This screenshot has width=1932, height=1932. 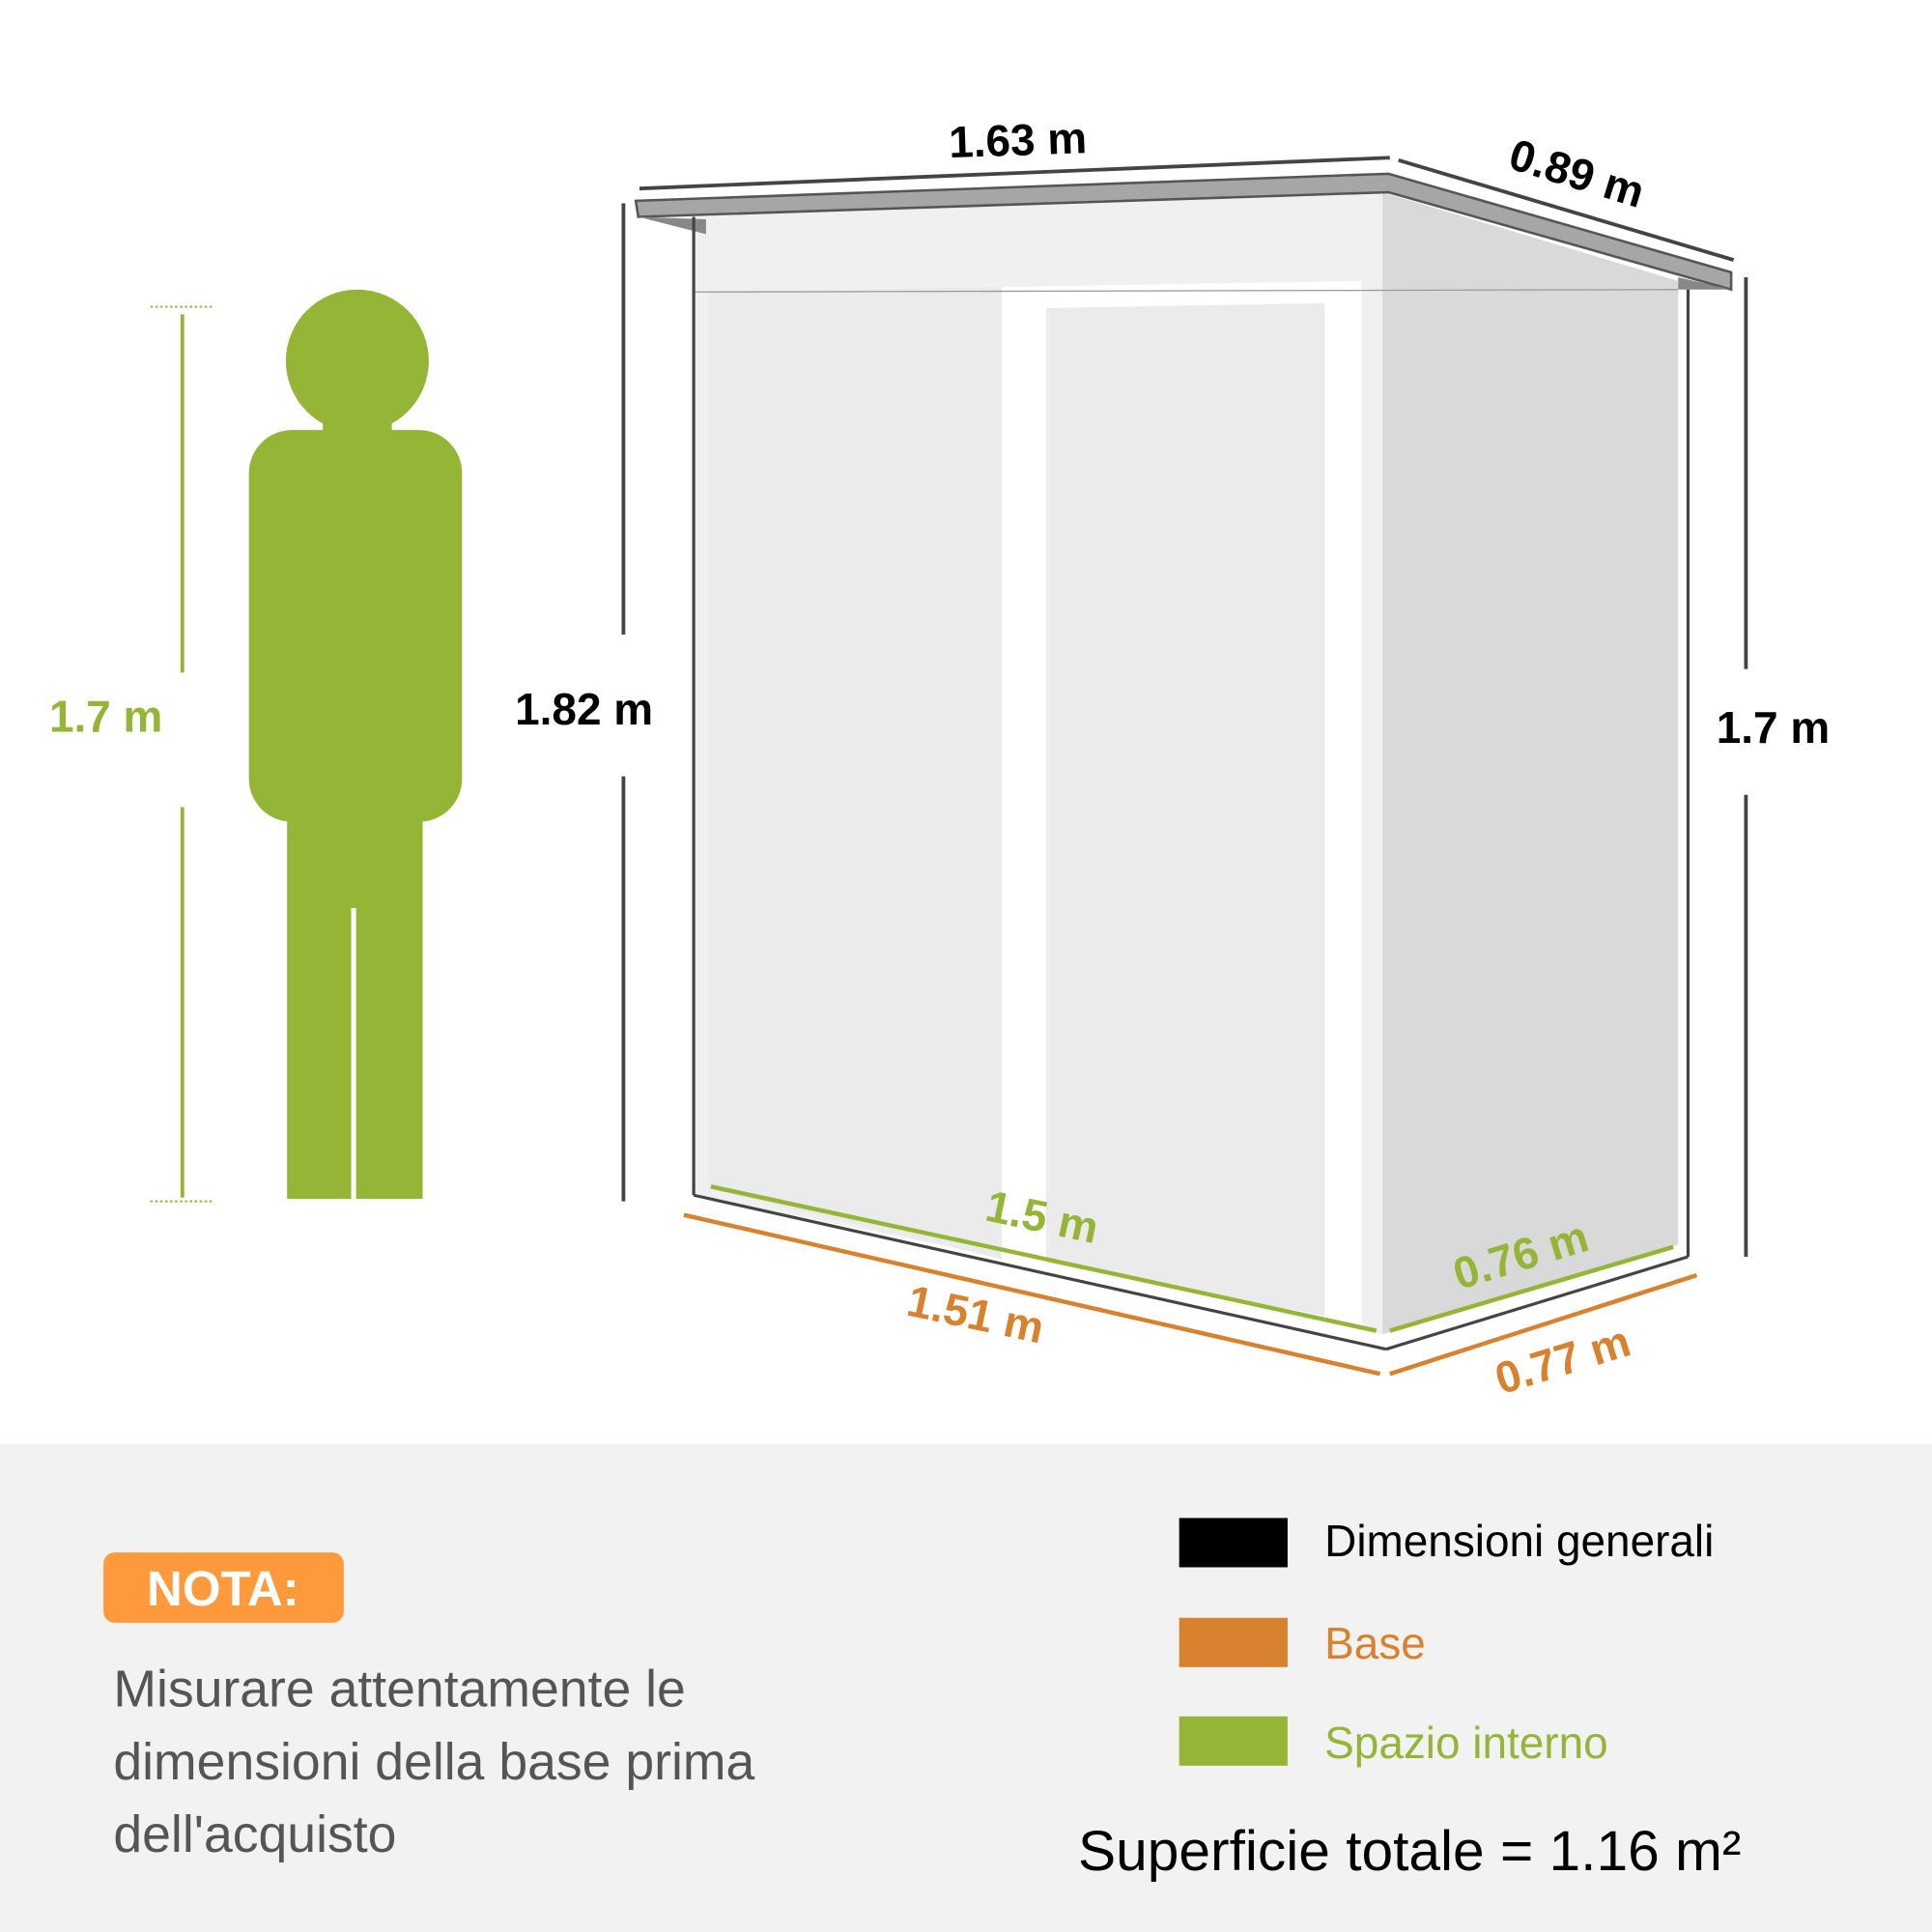 I want to click on legend-swatch-general, so click(x=1233, y=1543).